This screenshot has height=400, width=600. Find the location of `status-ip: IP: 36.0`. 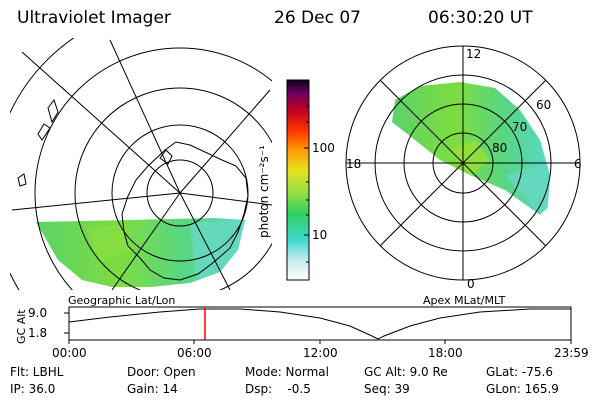

status-ip: IP: 36.0 is located at coordinates (33, 389).